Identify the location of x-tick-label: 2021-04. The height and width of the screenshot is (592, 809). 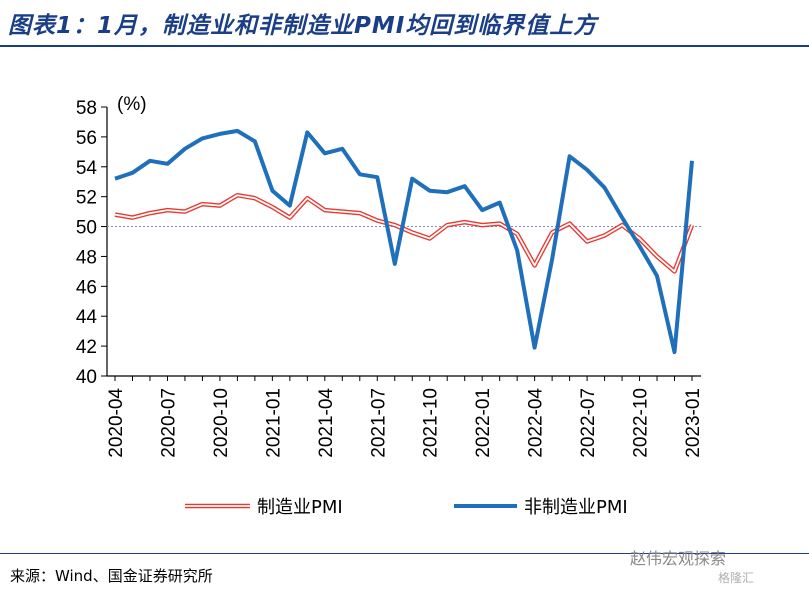
(326, 423).